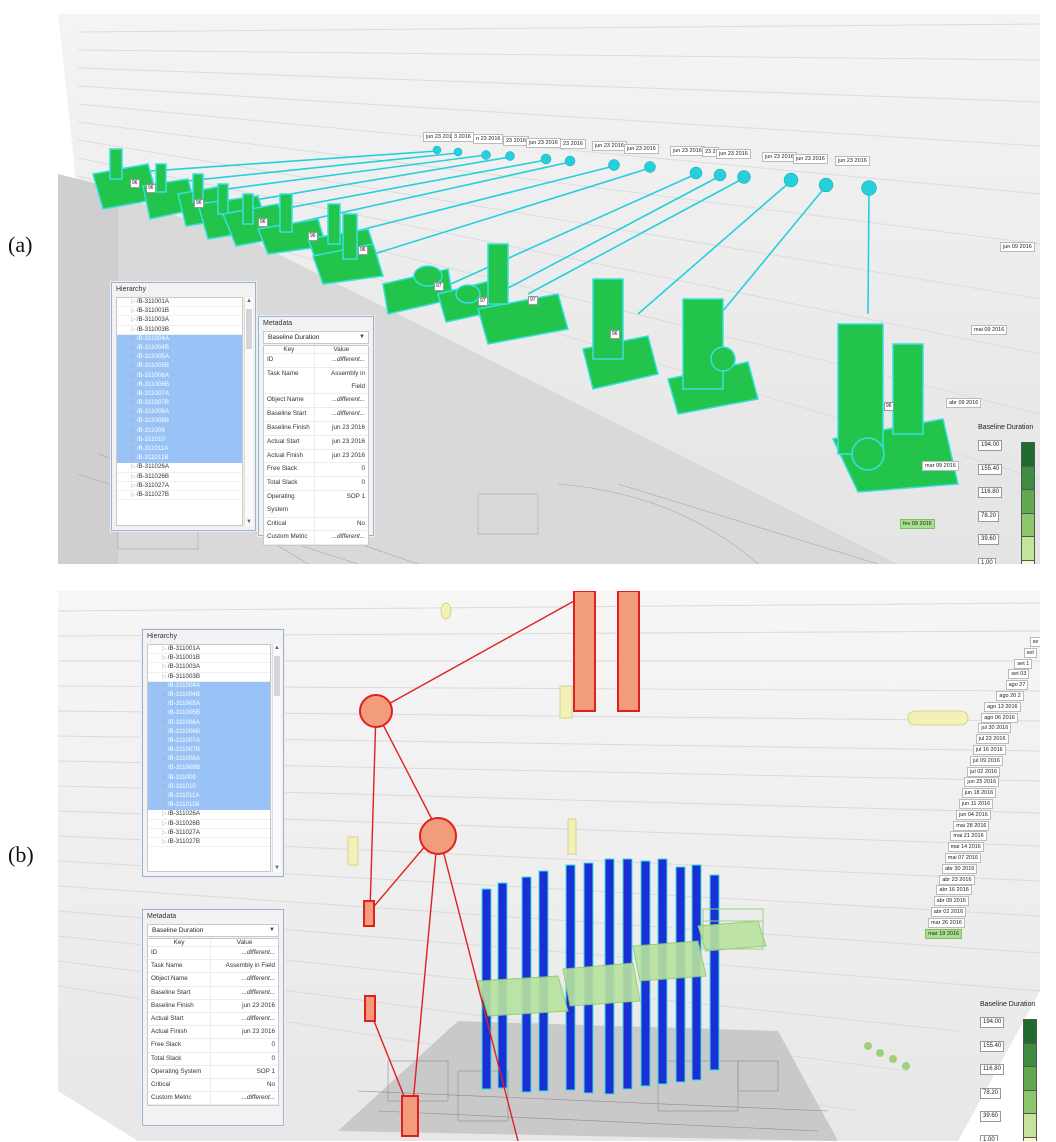 This screenshot has width=1056, height=1142. I want to click on hierarchy-item: ▷/B-311001A, so click(209, 650).